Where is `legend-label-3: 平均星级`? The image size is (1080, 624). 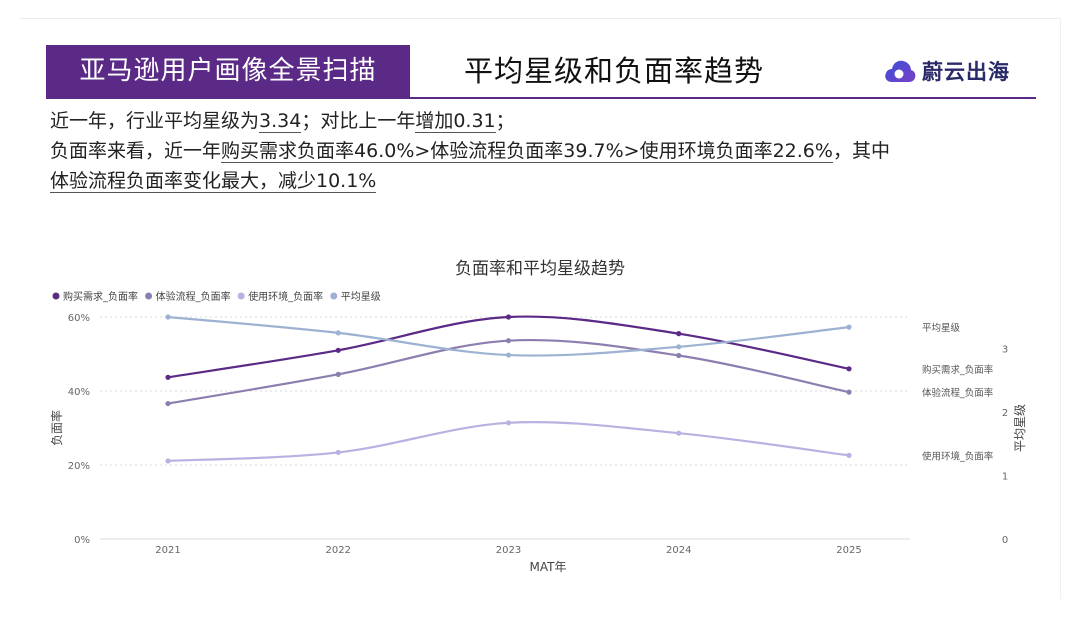 legend-label-3: 平均星级 is located at coordinates (361, 297).